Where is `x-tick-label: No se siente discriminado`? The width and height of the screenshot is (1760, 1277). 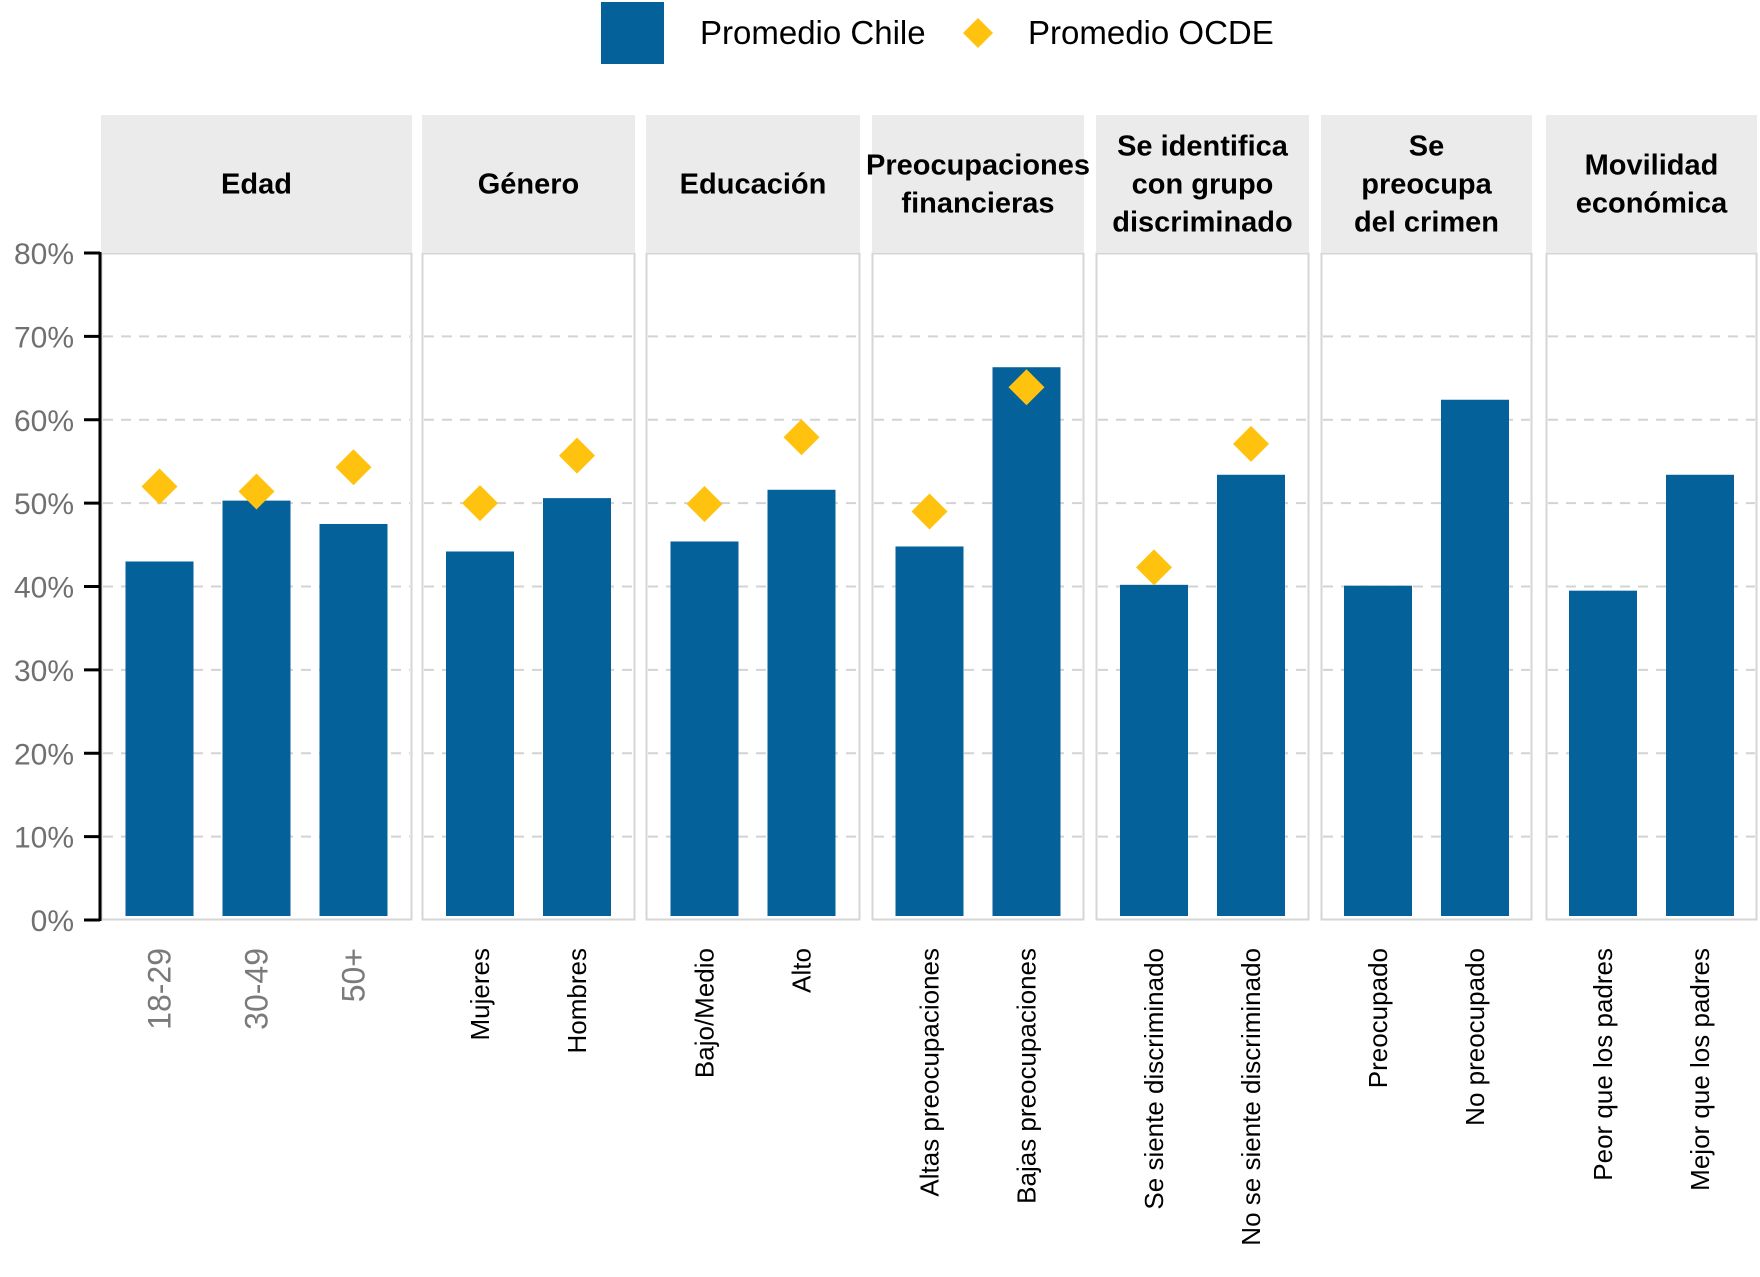
x-tick-label: No se siente discriminado is located at coordinates (1251, 1097).